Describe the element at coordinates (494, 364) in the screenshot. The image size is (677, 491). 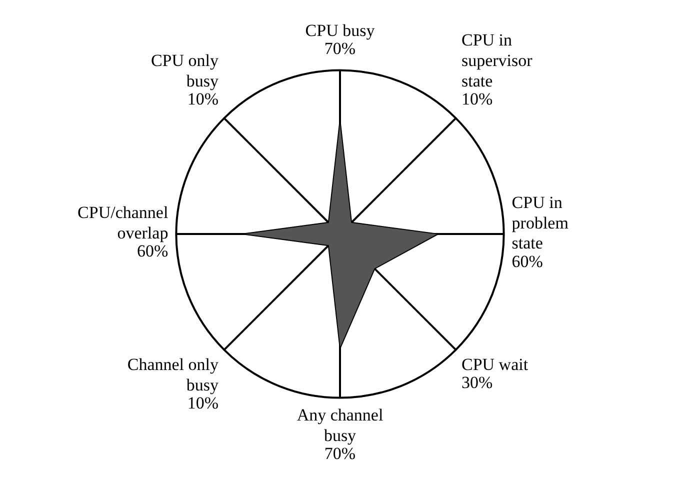
I see `spoke-label: CPU wait` at that location.